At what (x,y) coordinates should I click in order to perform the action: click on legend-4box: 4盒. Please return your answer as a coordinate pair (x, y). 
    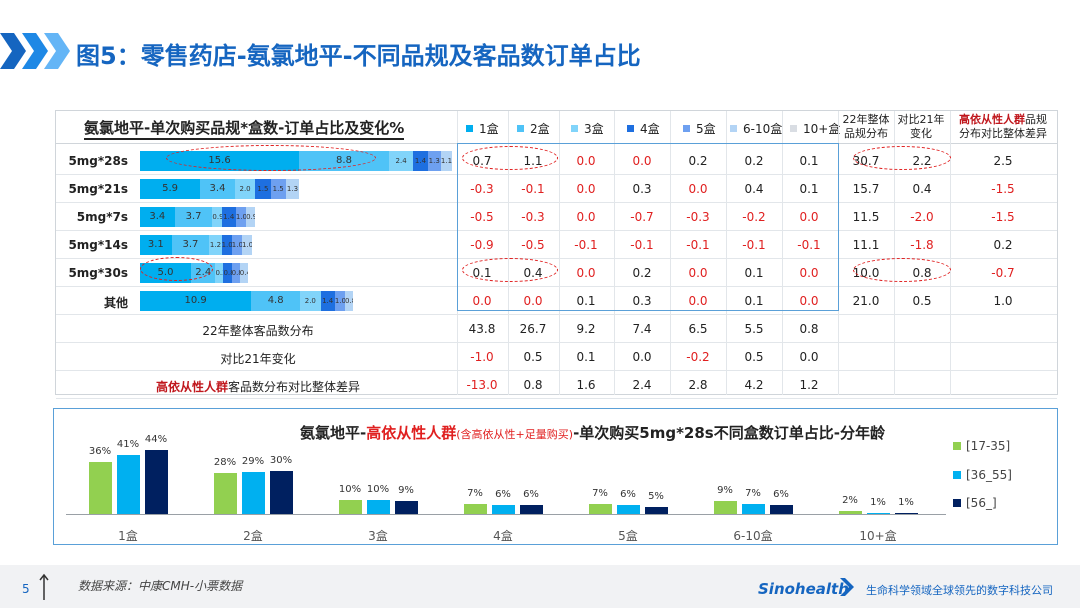
    Looking at the image, I should click on (643, 128).